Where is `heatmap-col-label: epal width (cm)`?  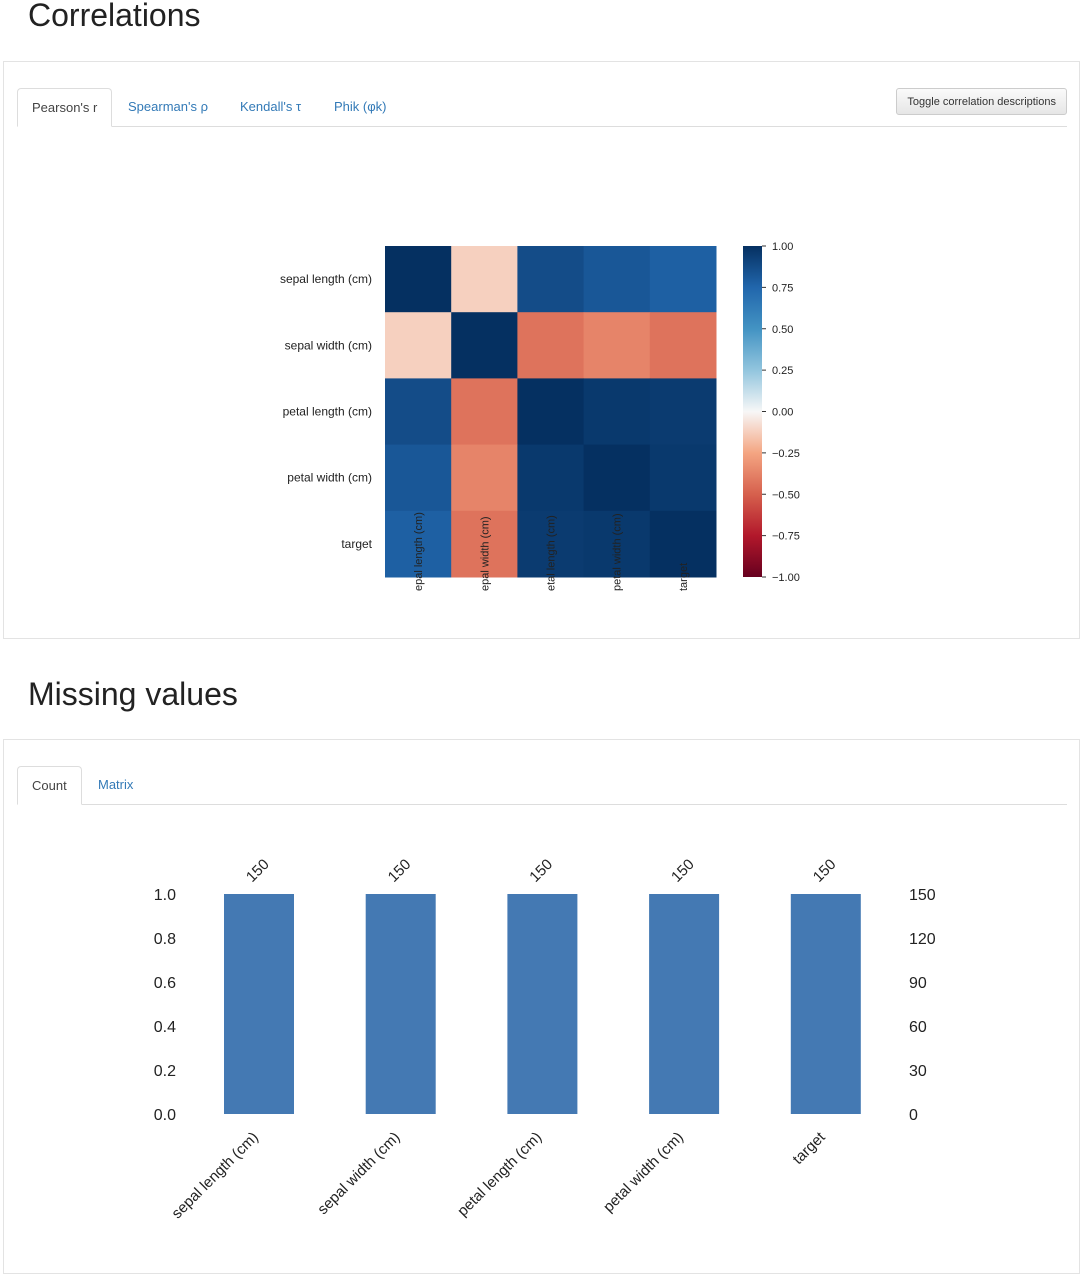
heatmap-col-label: epal width (cm) is located at coordinates (485, 553).